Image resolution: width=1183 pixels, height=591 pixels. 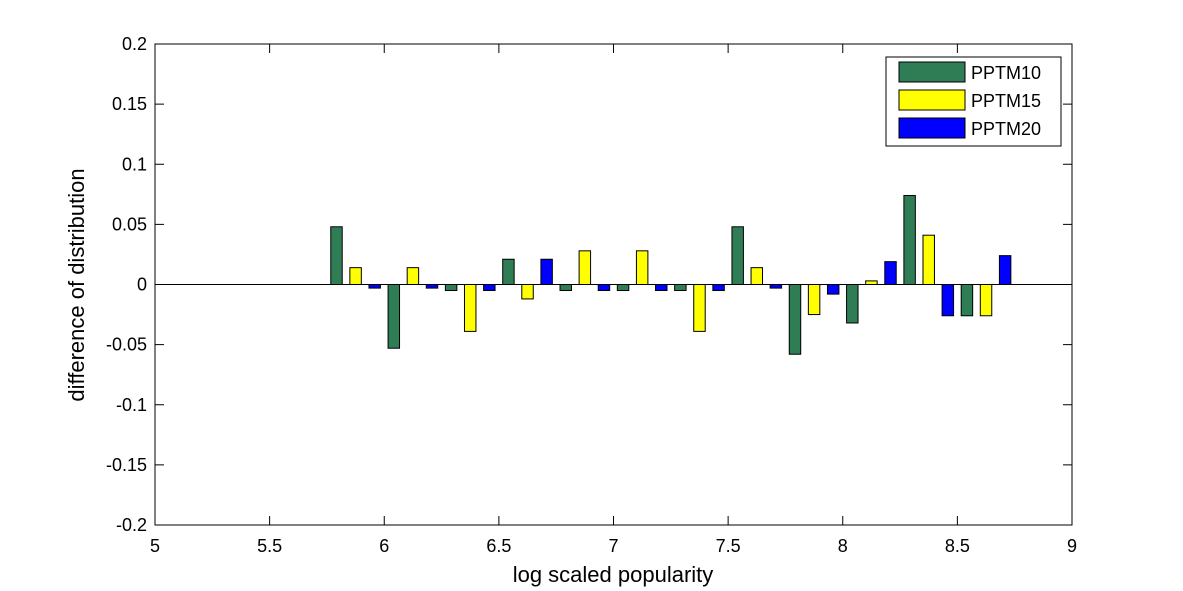 What do you see at coordinates (932, 100) in the screenshot?
I see `legend-swatch-pptm15` at bounding box center [932, 100].